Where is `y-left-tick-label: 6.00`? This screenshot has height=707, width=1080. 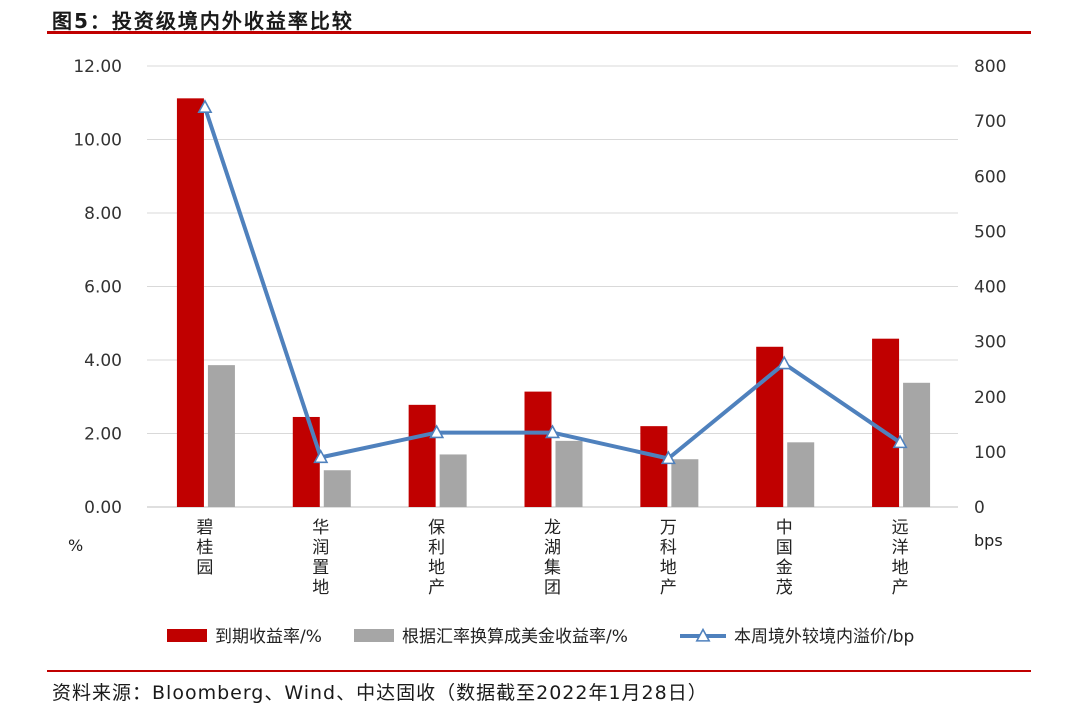
y-left-tick-label: 6.00 is located at coordinates (103, 288).